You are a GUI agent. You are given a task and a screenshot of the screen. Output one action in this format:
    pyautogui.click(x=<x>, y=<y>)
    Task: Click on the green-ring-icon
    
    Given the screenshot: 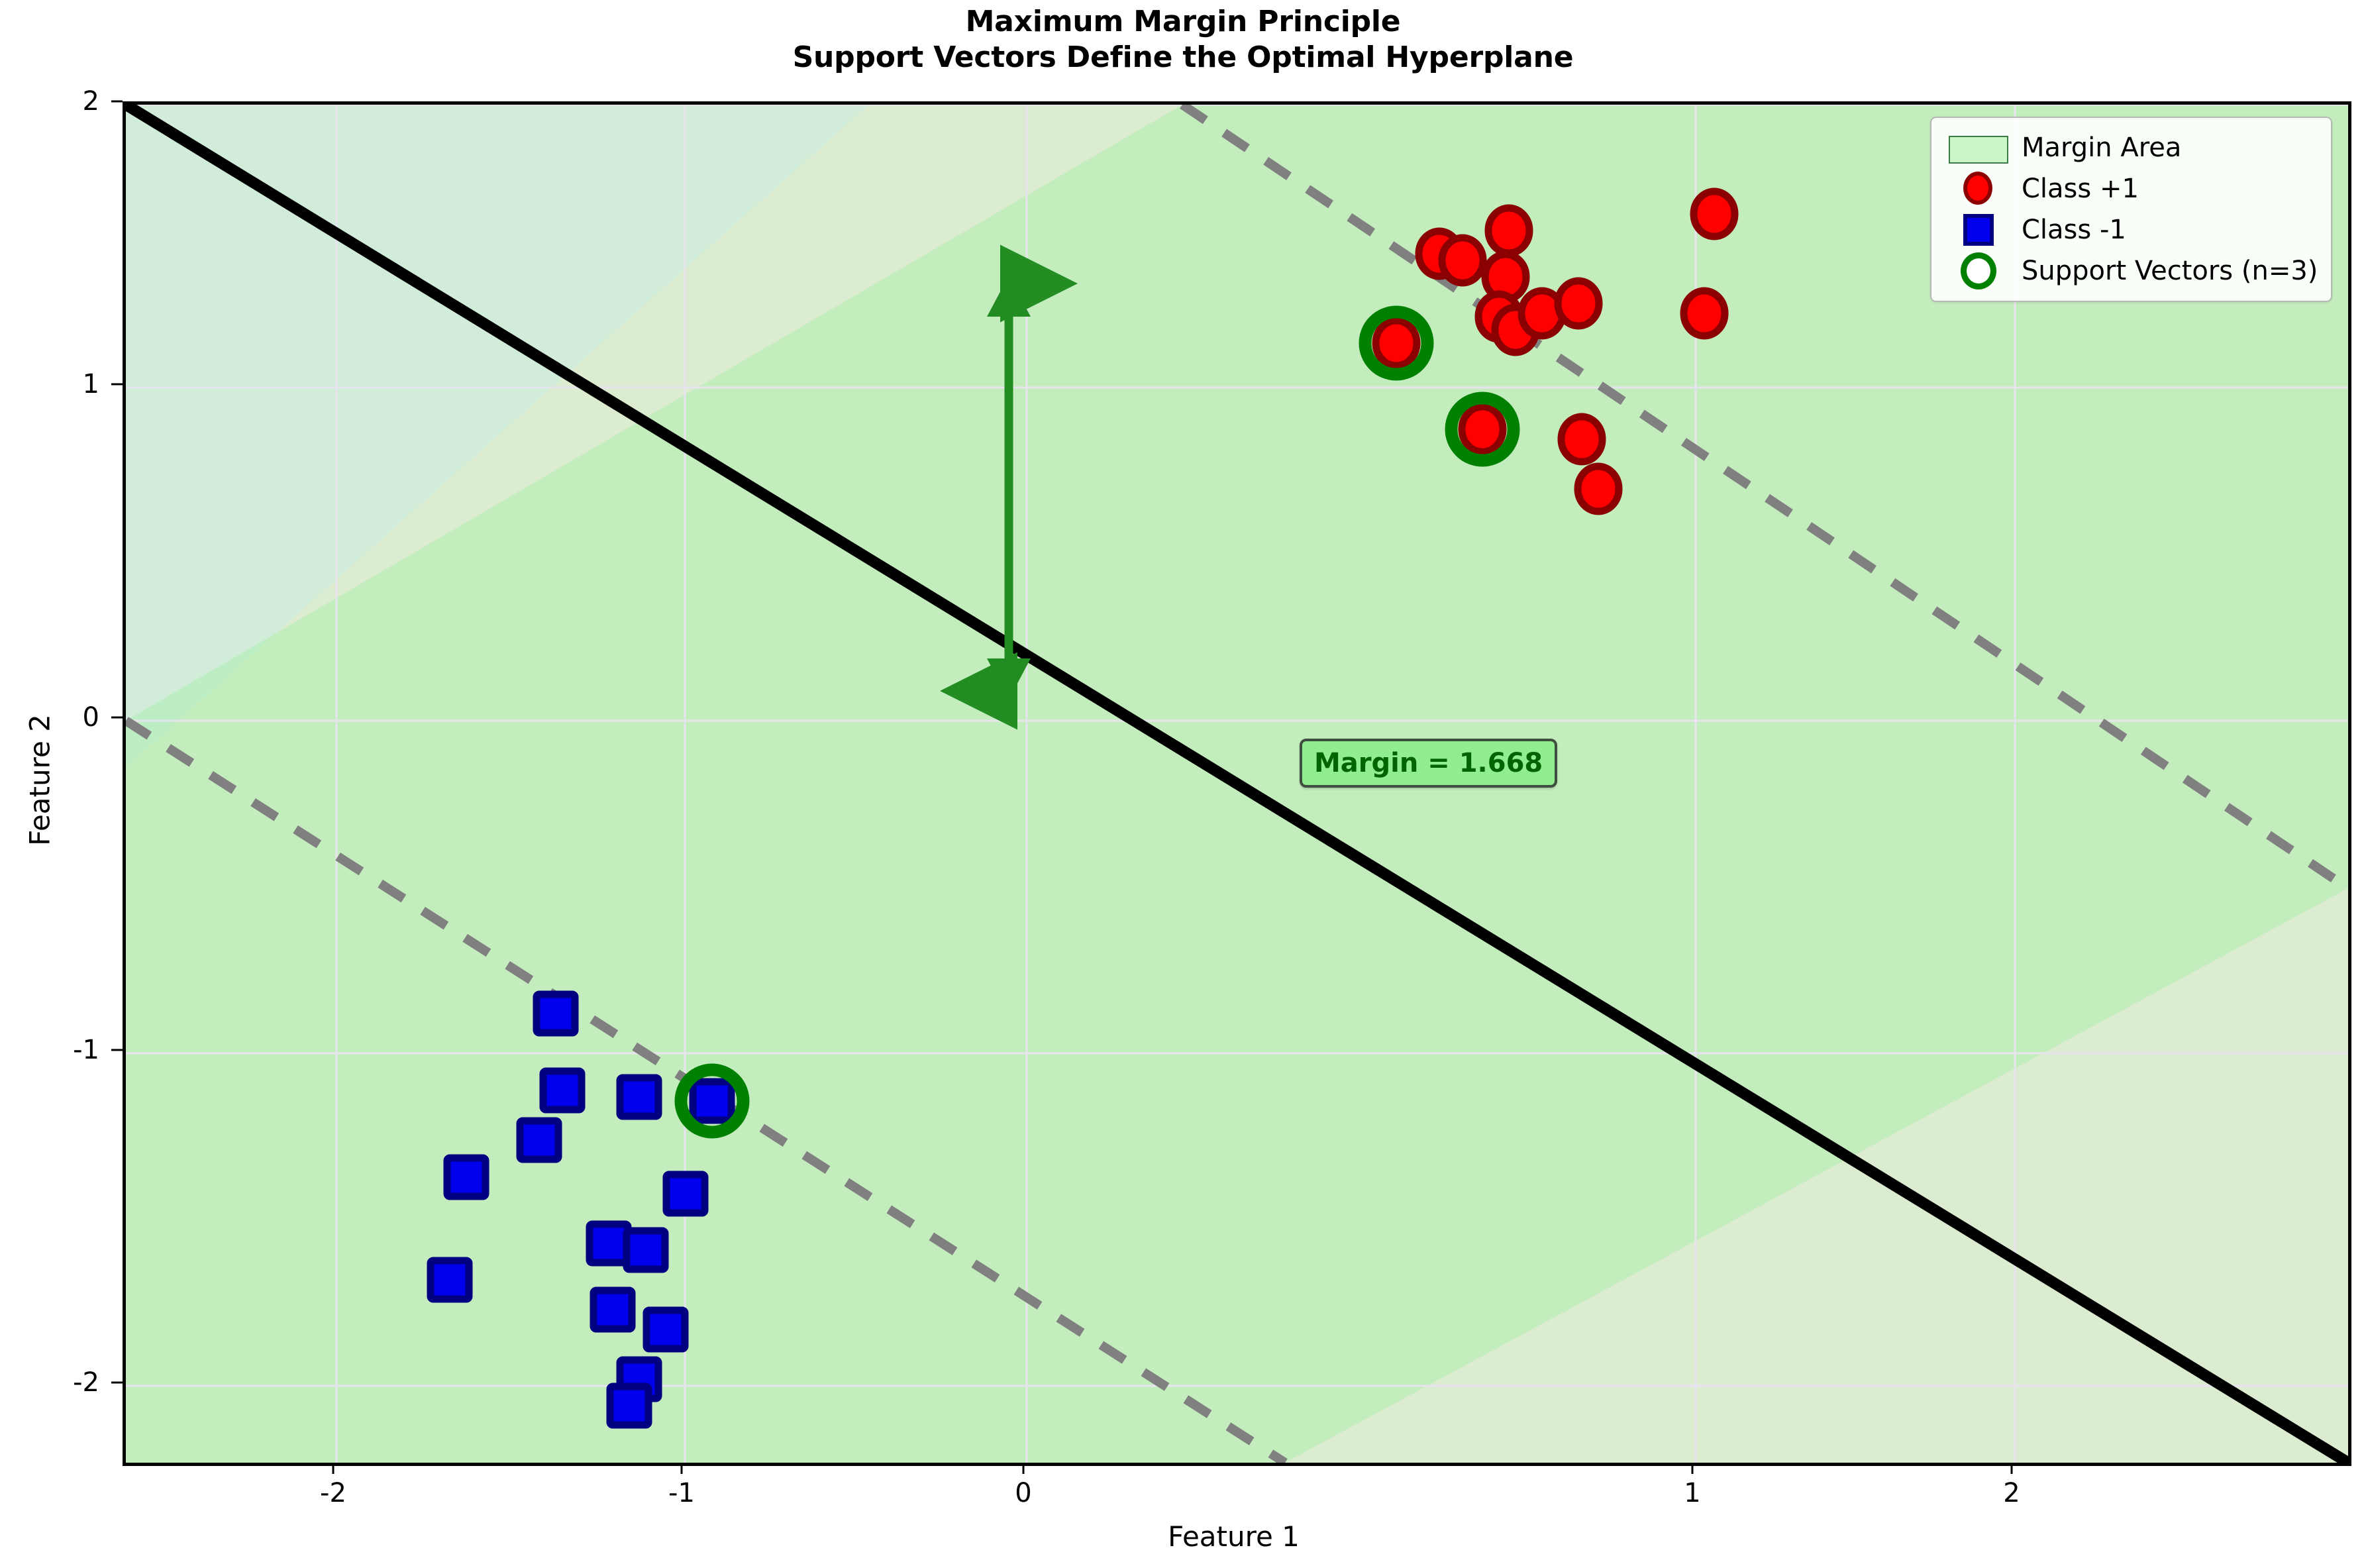 What is the action you would take?
    pyautogui.click(x=1978, y=270)
    